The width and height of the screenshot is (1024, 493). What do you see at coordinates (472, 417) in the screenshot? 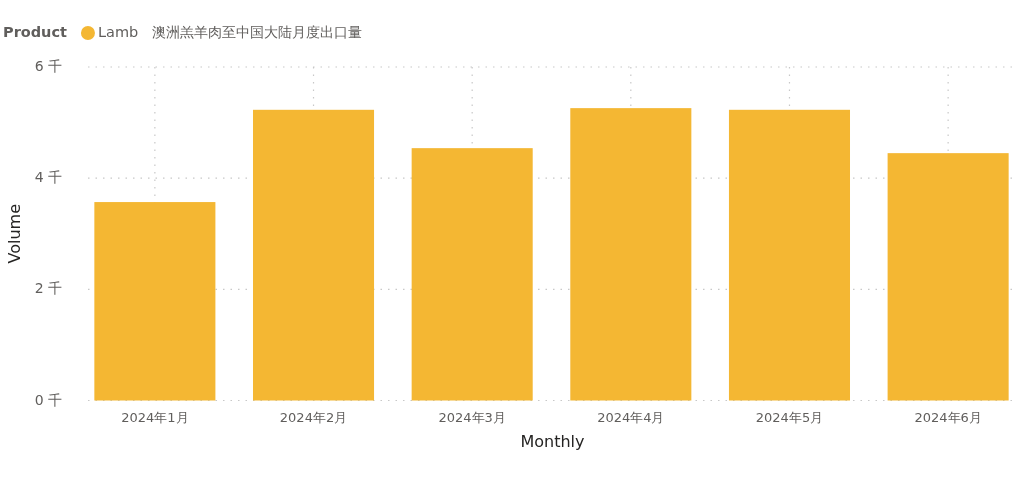
I see `x-tick-label: 2024年3月` at bounding box center [472, 417].